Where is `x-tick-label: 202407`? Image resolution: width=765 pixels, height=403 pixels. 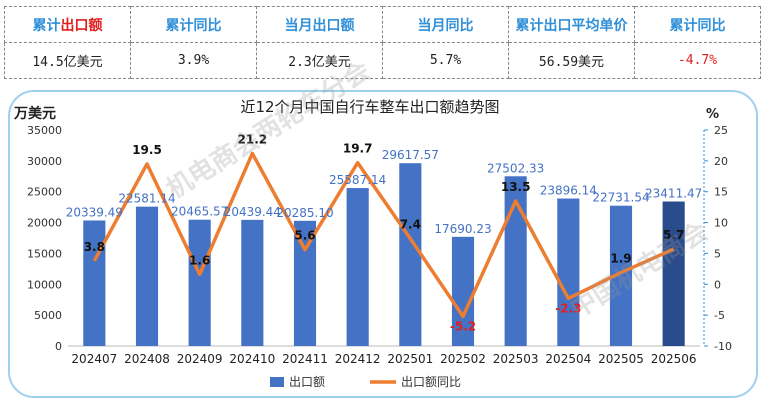
x-tick-label: 202407 is located at coordinates (94, 359).